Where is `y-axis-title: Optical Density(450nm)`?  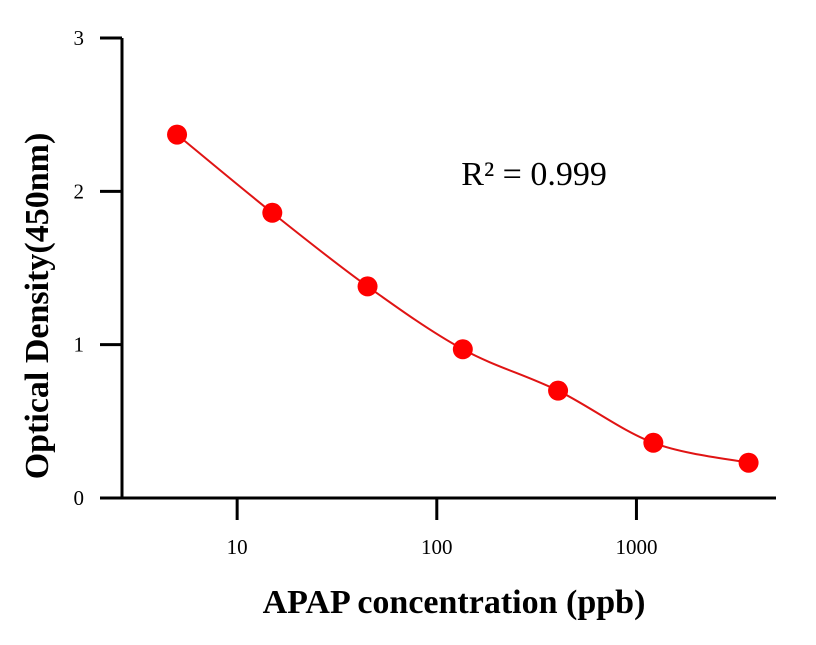
y-axis-title: Optical Density(450nm) is located at coordinates (37, 306).